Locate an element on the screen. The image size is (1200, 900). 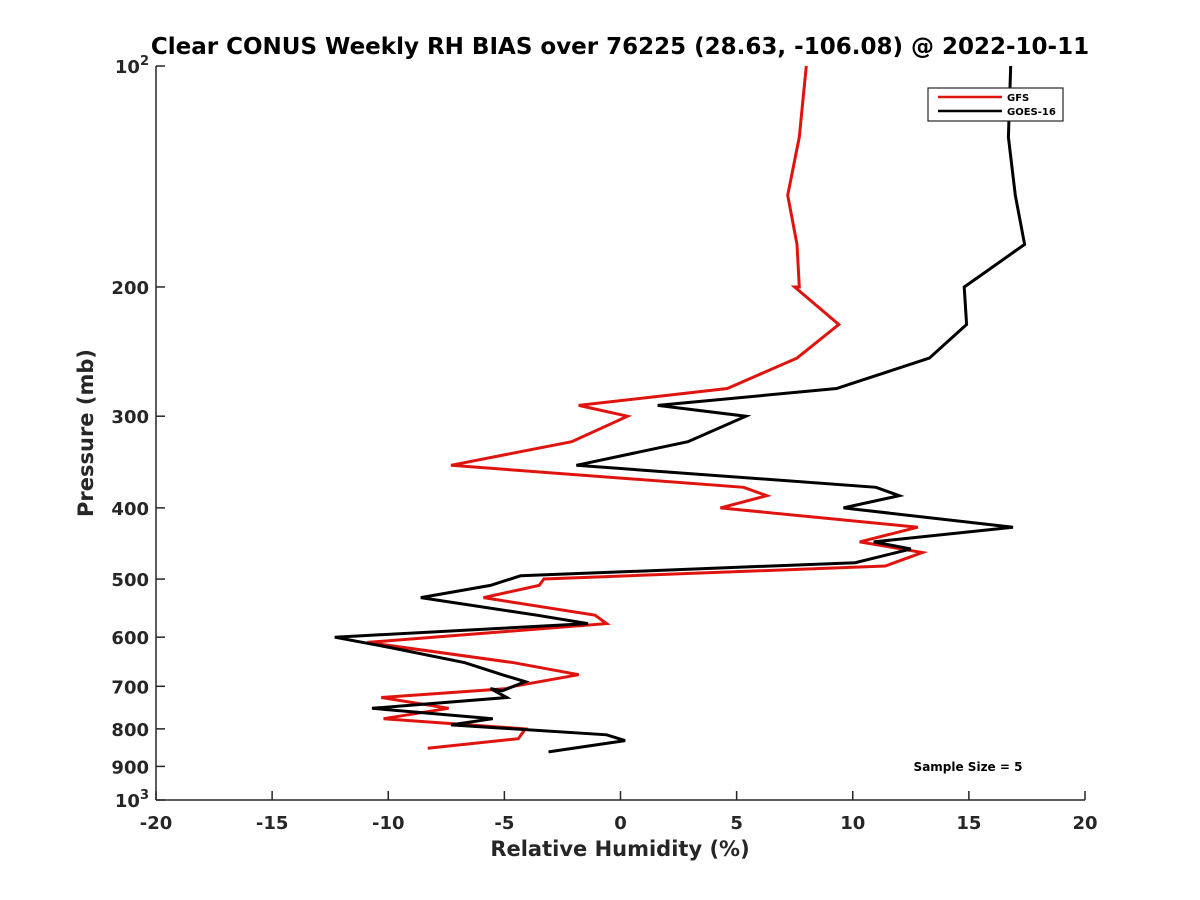
x-tick-label: 5 is located at coordinates (736, 823).